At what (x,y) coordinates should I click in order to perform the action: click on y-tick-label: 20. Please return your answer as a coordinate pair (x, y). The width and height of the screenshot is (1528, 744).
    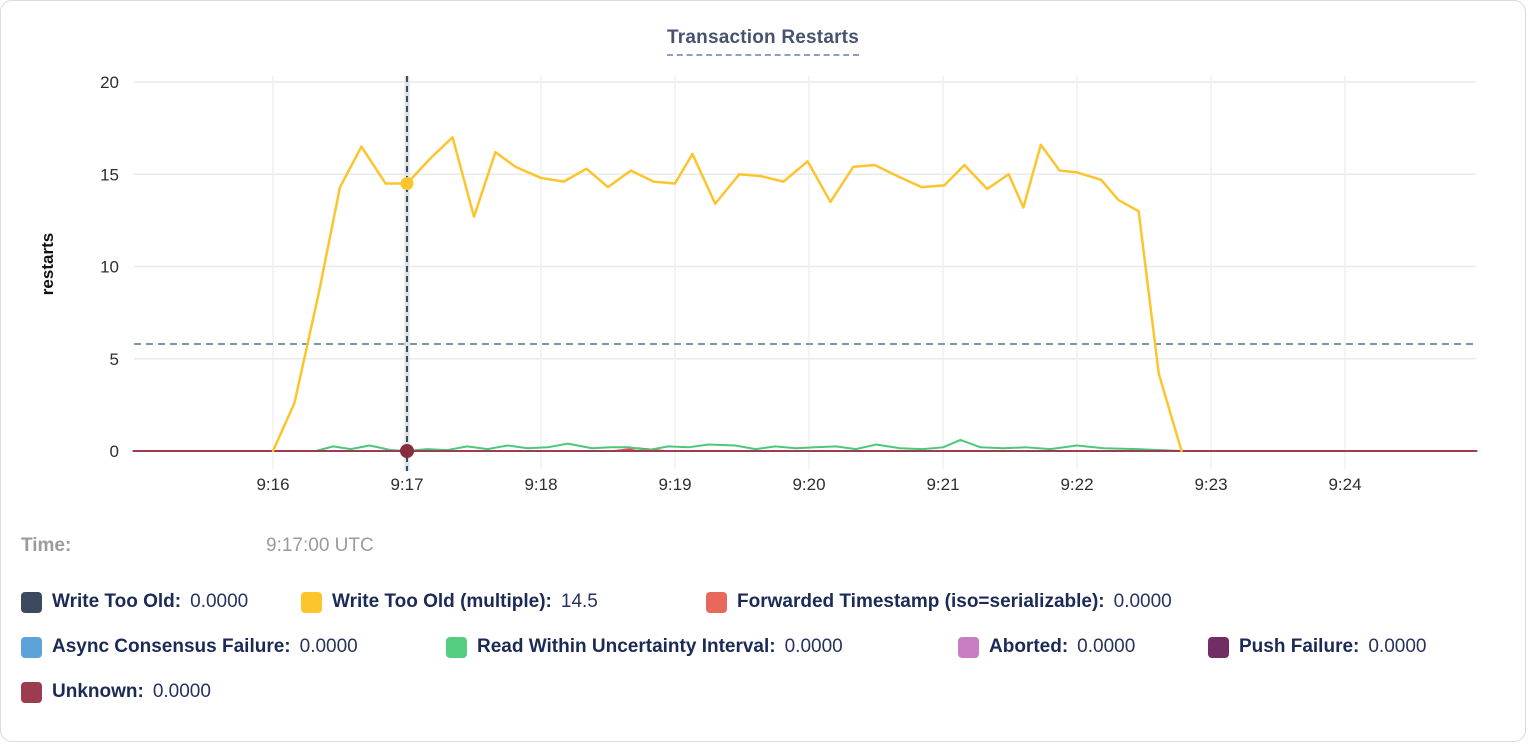
    Looking at the image, I should click on (109, 82).